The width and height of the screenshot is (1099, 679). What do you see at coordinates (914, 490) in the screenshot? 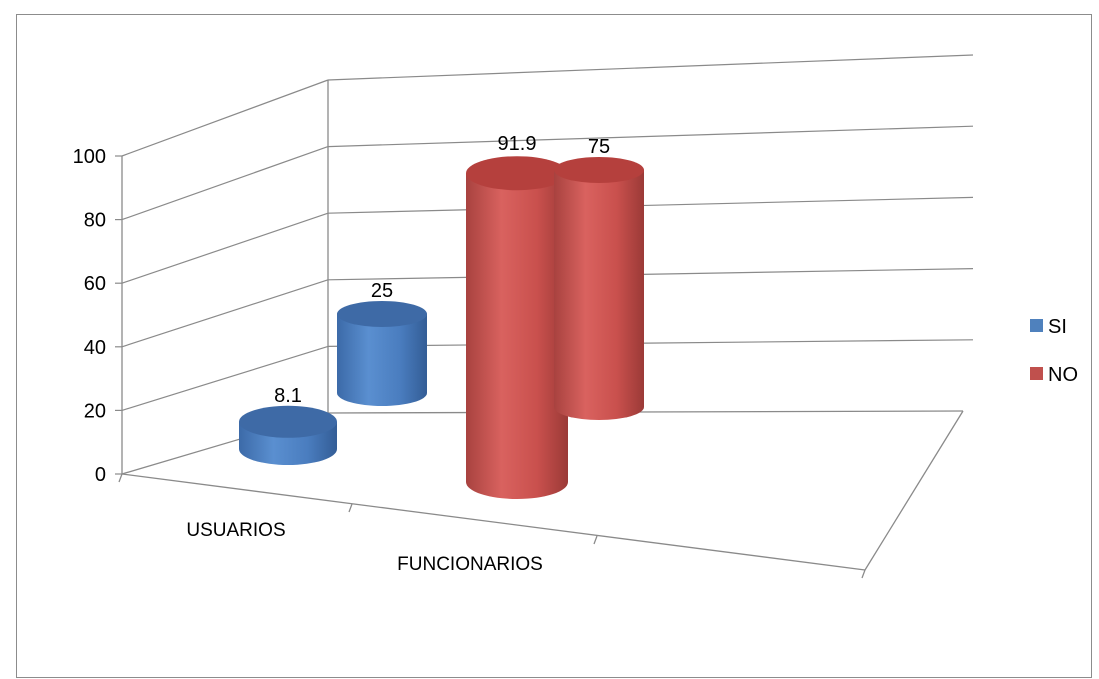
I see `floor-right-edge` at bounding box center [914, 490].